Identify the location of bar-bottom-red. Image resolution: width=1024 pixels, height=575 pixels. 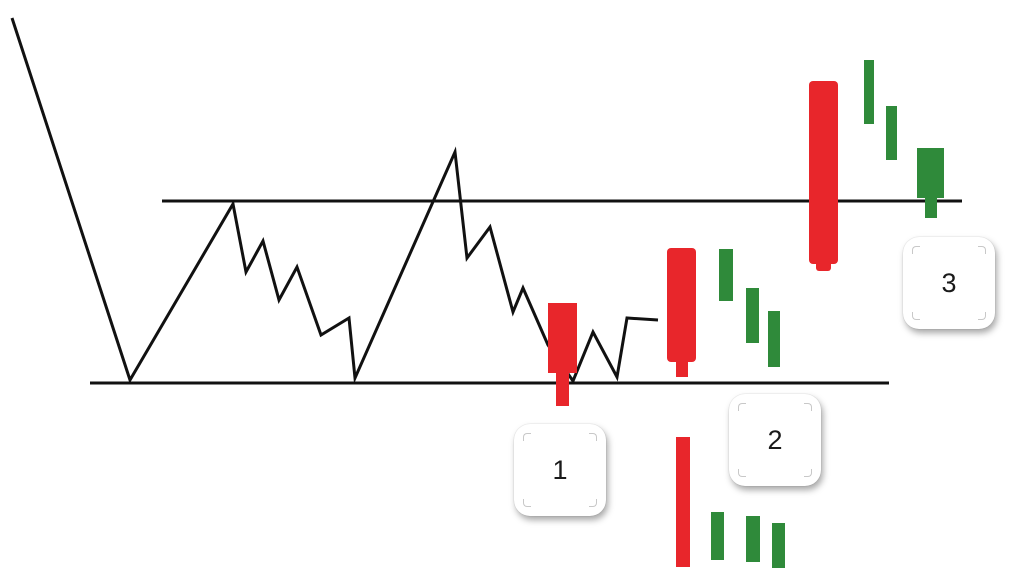
(683, 502).